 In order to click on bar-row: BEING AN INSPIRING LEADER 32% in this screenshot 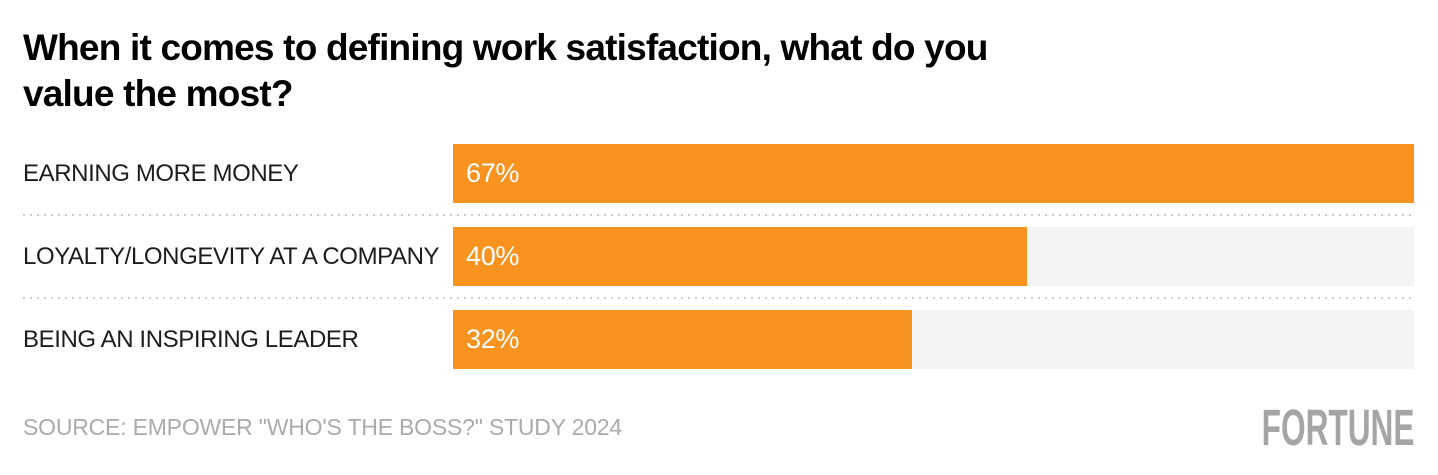, I will do `click(718, 339)`.